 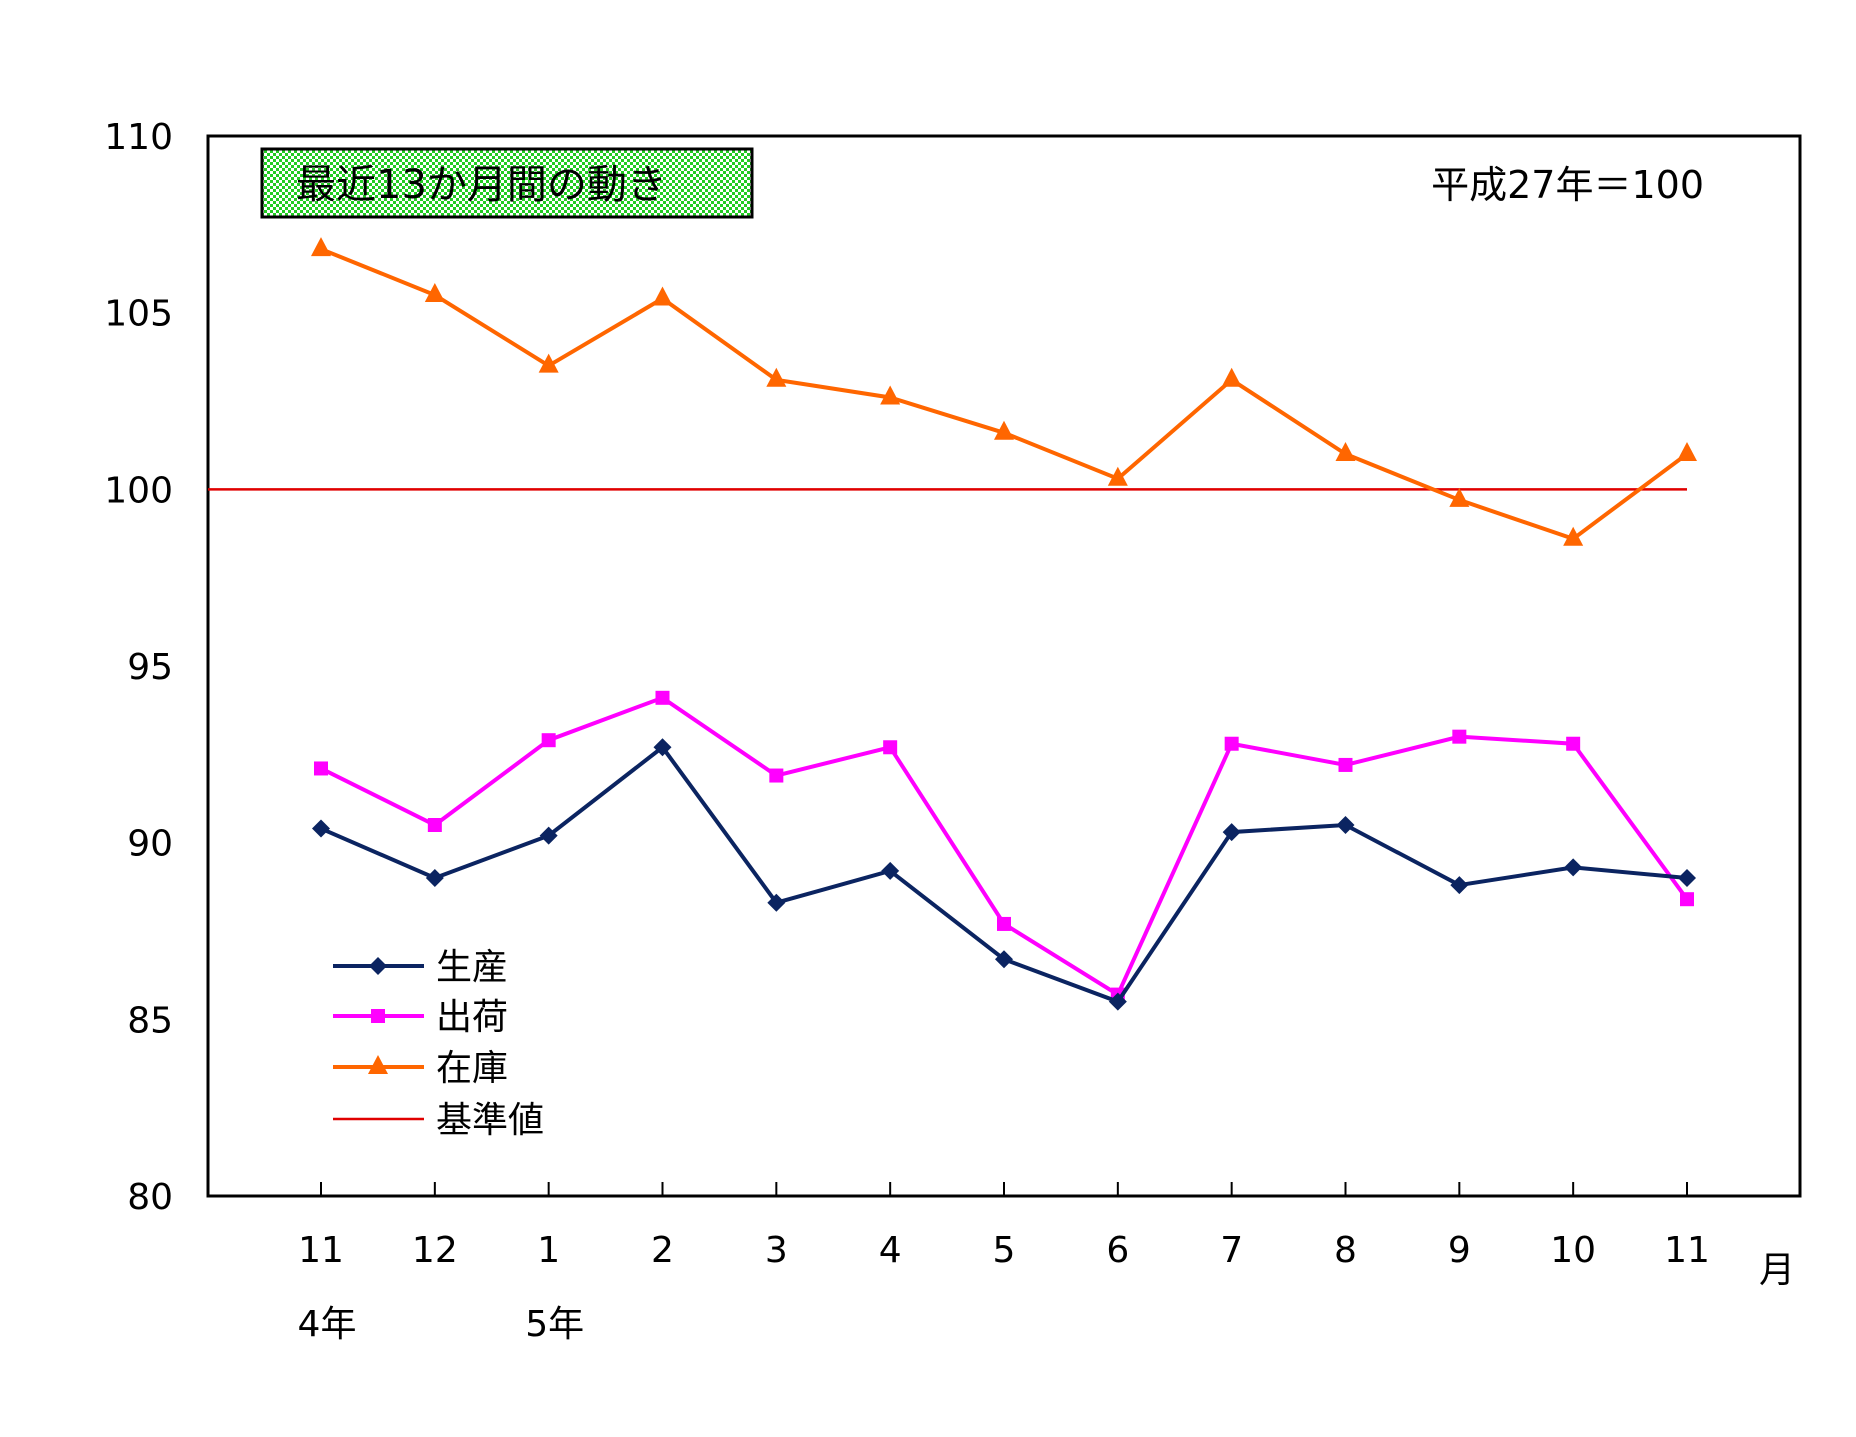 I want to click on x-tick-label: 2, so click(x=662, y=1250).